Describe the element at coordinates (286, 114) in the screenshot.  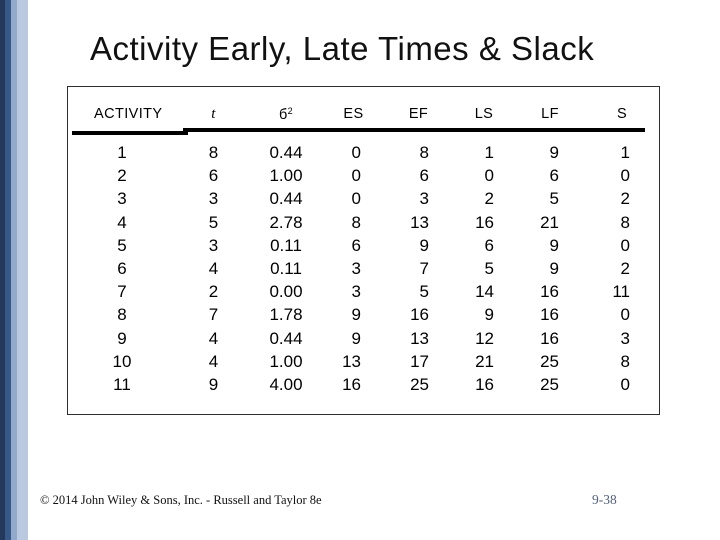
I see `column-header-variance: б2` at that location.